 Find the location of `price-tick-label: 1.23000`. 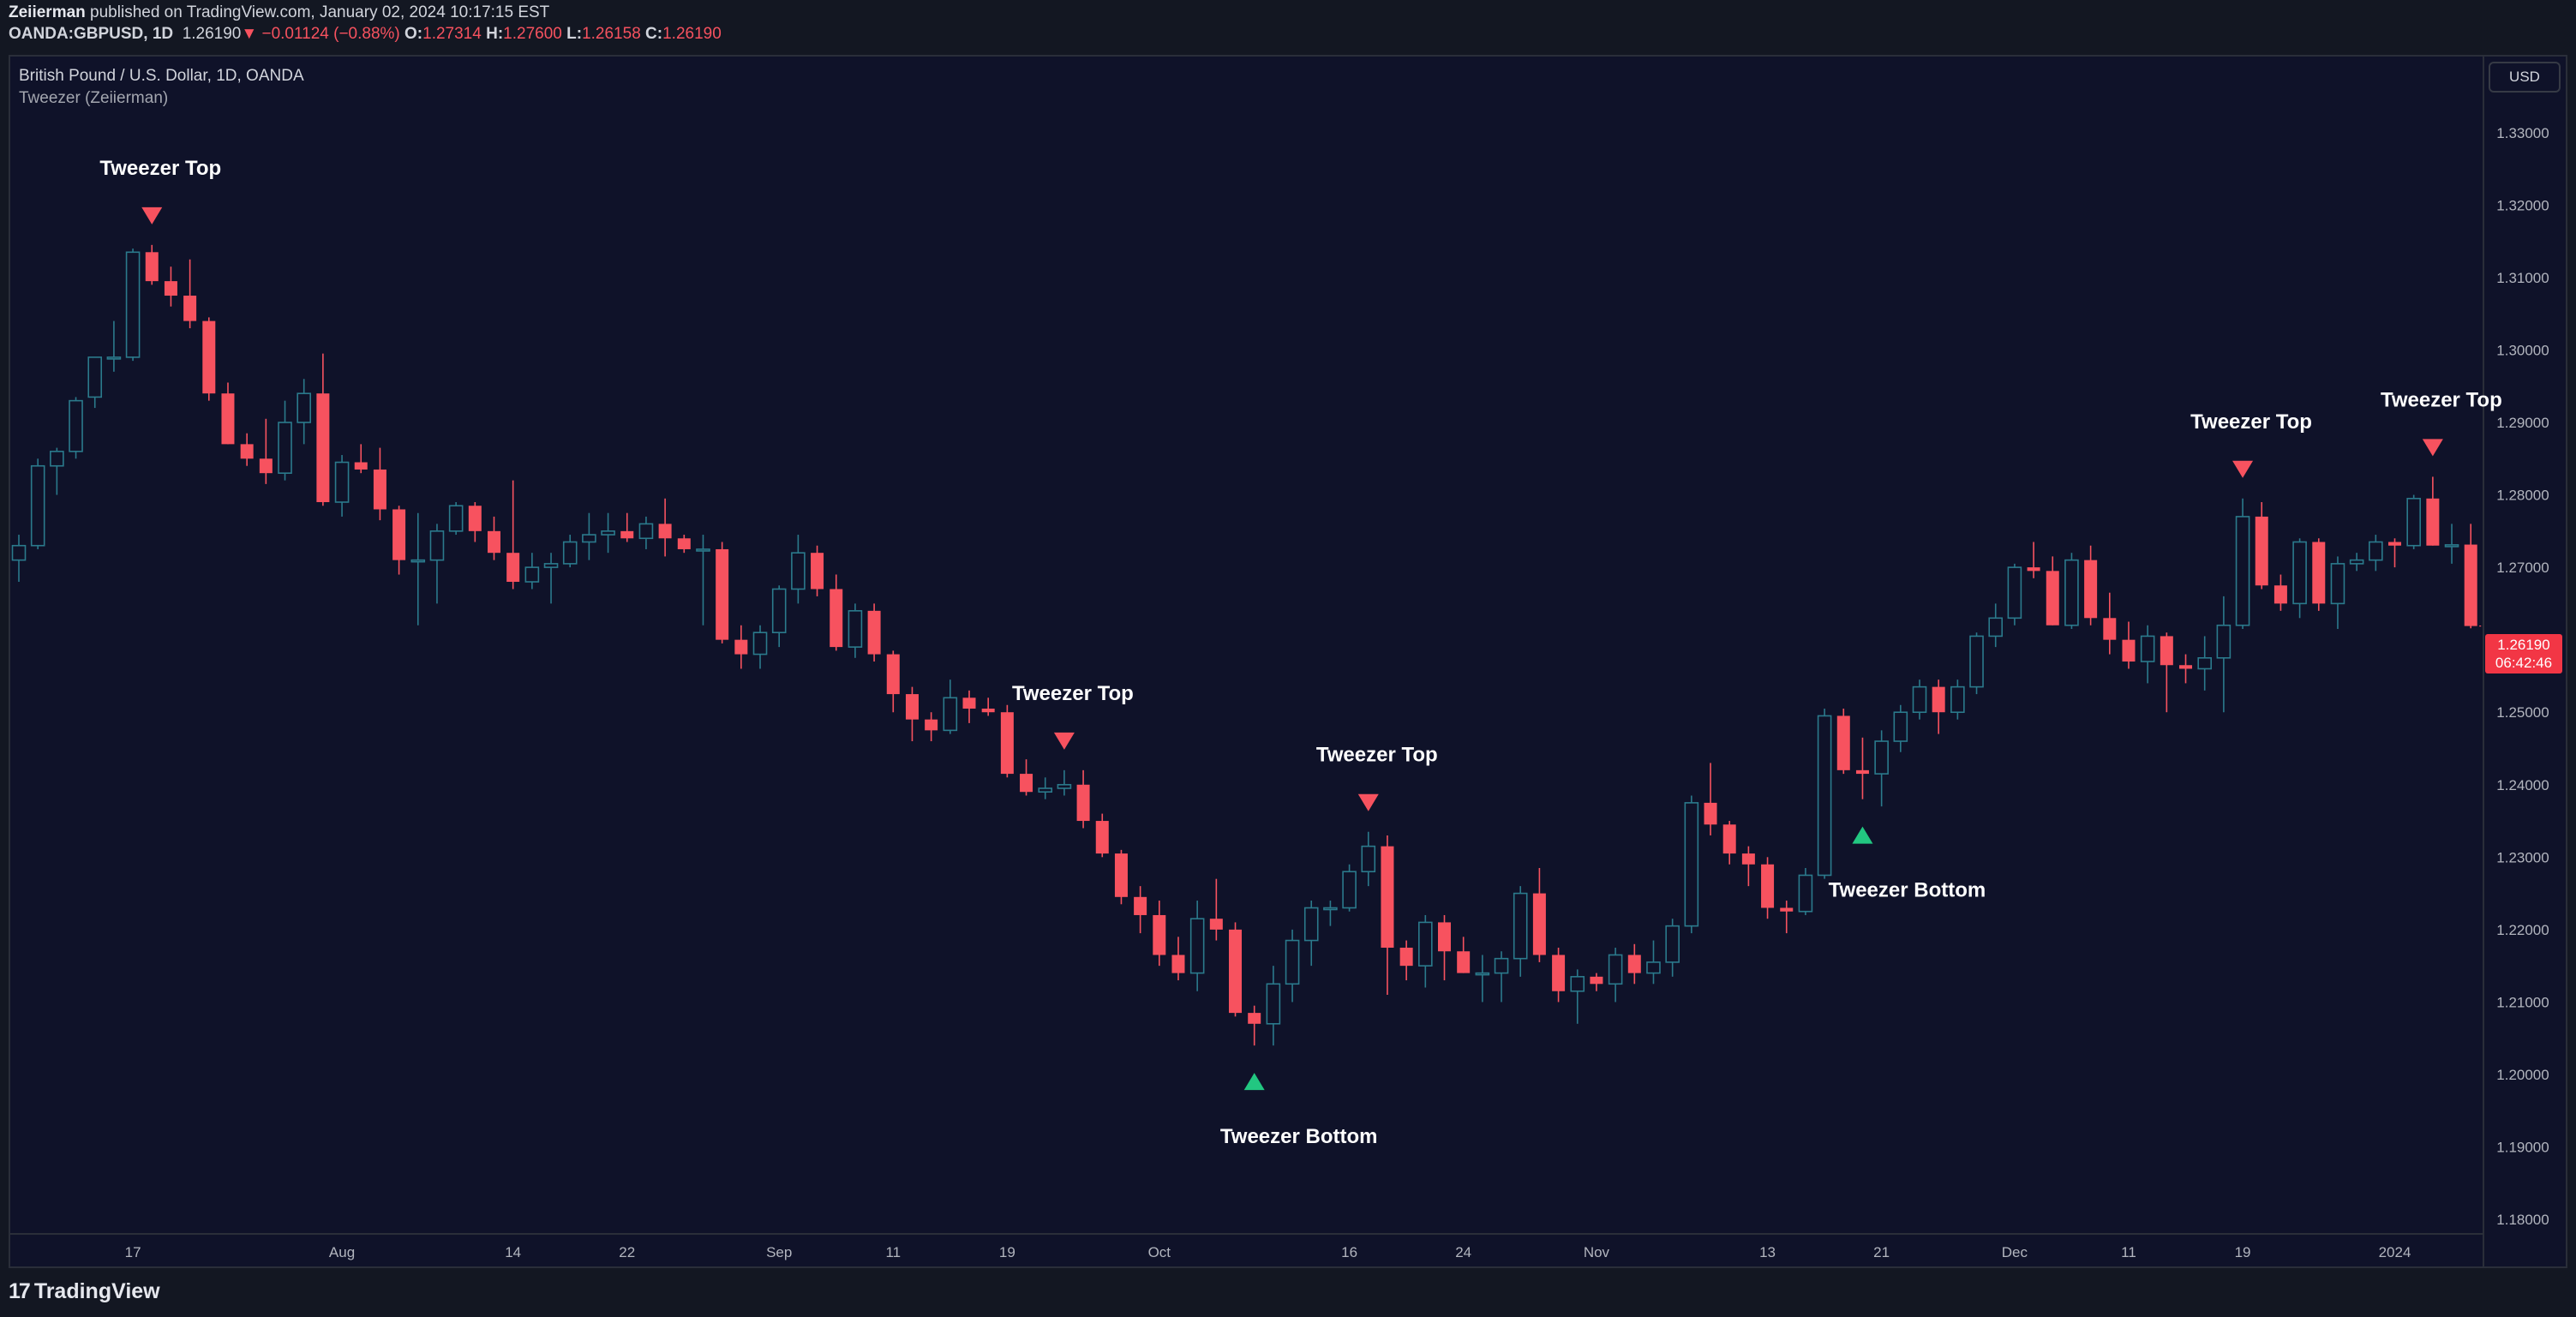

price-tick-label: 1.23000 is located at coordinates (2522, 857).